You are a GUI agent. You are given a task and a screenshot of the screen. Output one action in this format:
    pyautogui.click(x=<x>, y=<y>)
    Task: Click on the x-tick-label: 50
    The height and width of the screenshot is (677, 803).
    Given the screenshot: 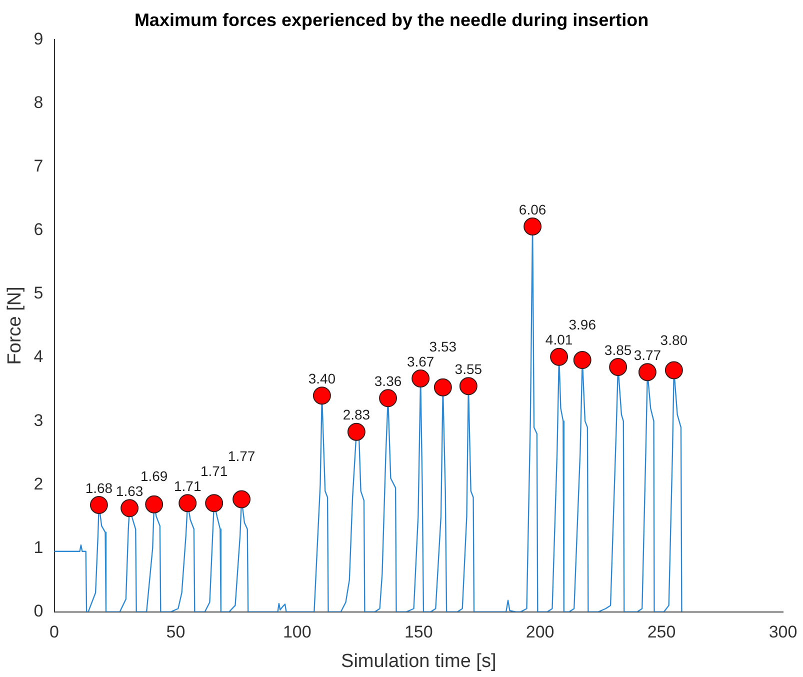 What is the action you would take?
    pyautogui.click(x=176, y=632)
    